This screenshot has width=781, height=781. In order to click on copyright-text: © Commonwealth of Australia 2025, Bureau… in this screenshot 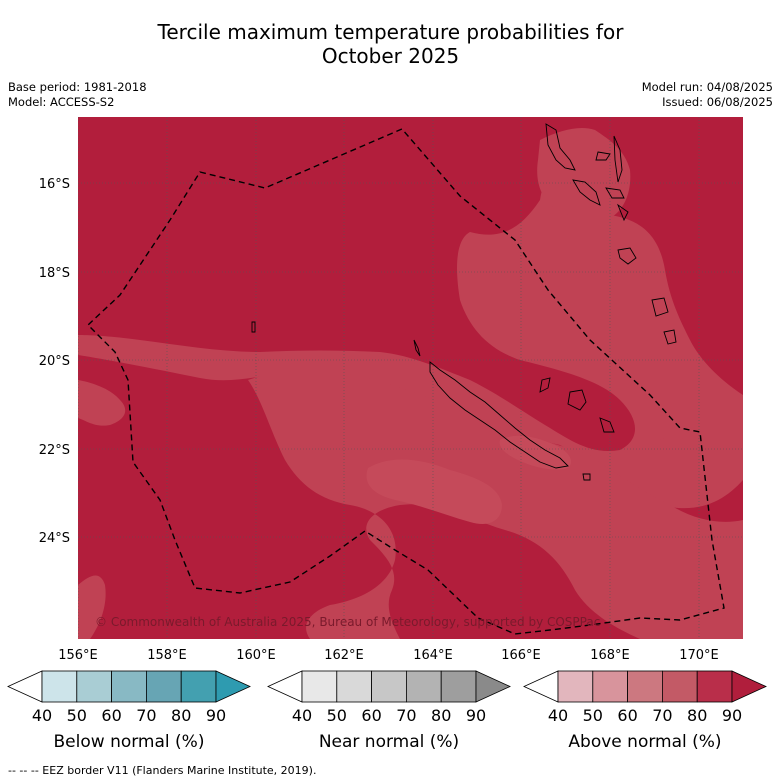, I will do `click(347, 622)`.